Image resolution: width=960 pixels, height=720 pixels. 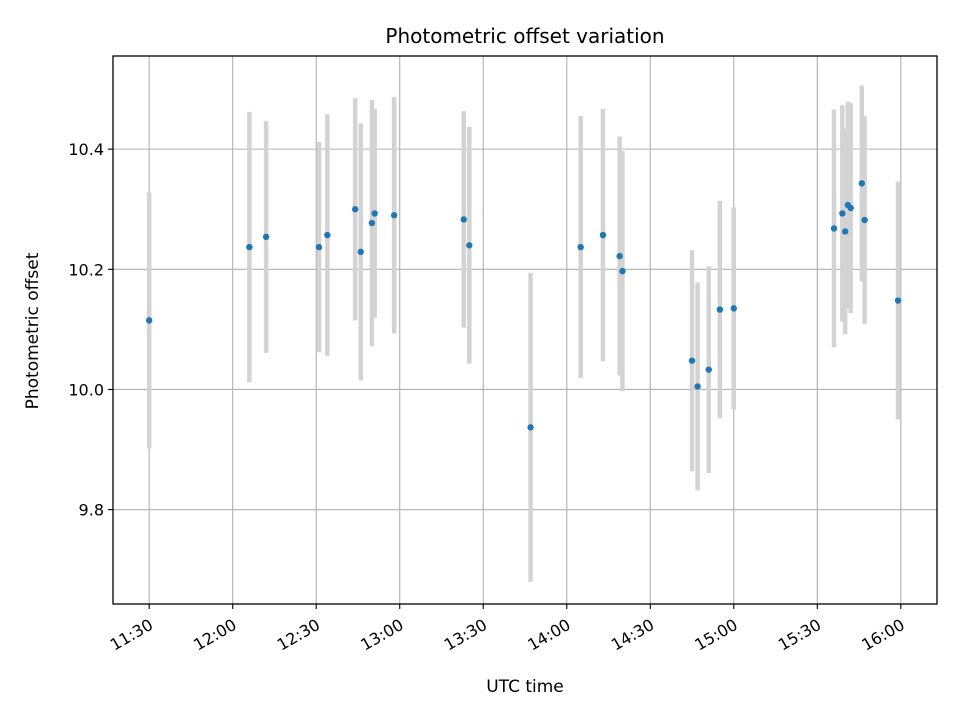 What do you see at coordinates (525, 687) in the screenshot?
I see `x-axis-label: UTC time` at bounding box center [525, 687].